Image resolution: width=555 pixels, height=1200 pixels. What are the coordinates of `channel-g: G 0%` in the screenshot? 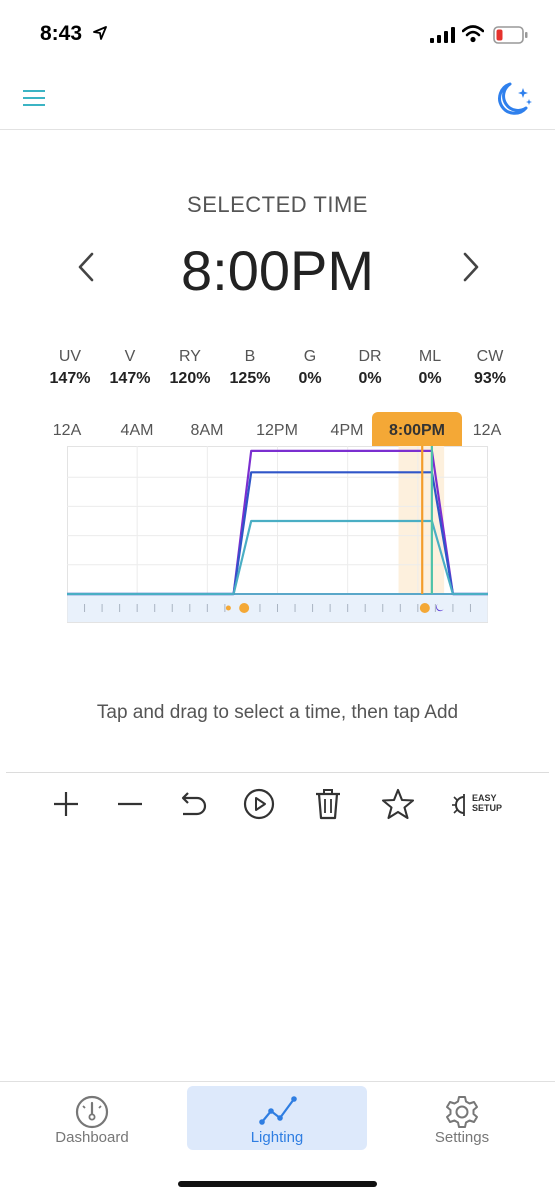 It's located at (310, 368).